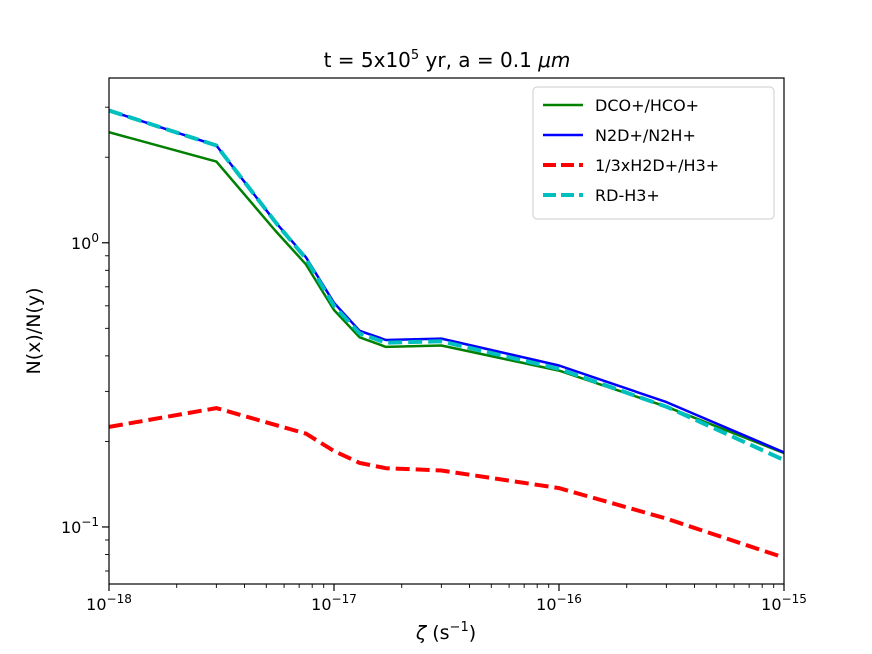 The image size is (872, 654). Describe the element at coordinates (627, 195) in the screenshot. I see `legend-label: RD-H3+` at that location.